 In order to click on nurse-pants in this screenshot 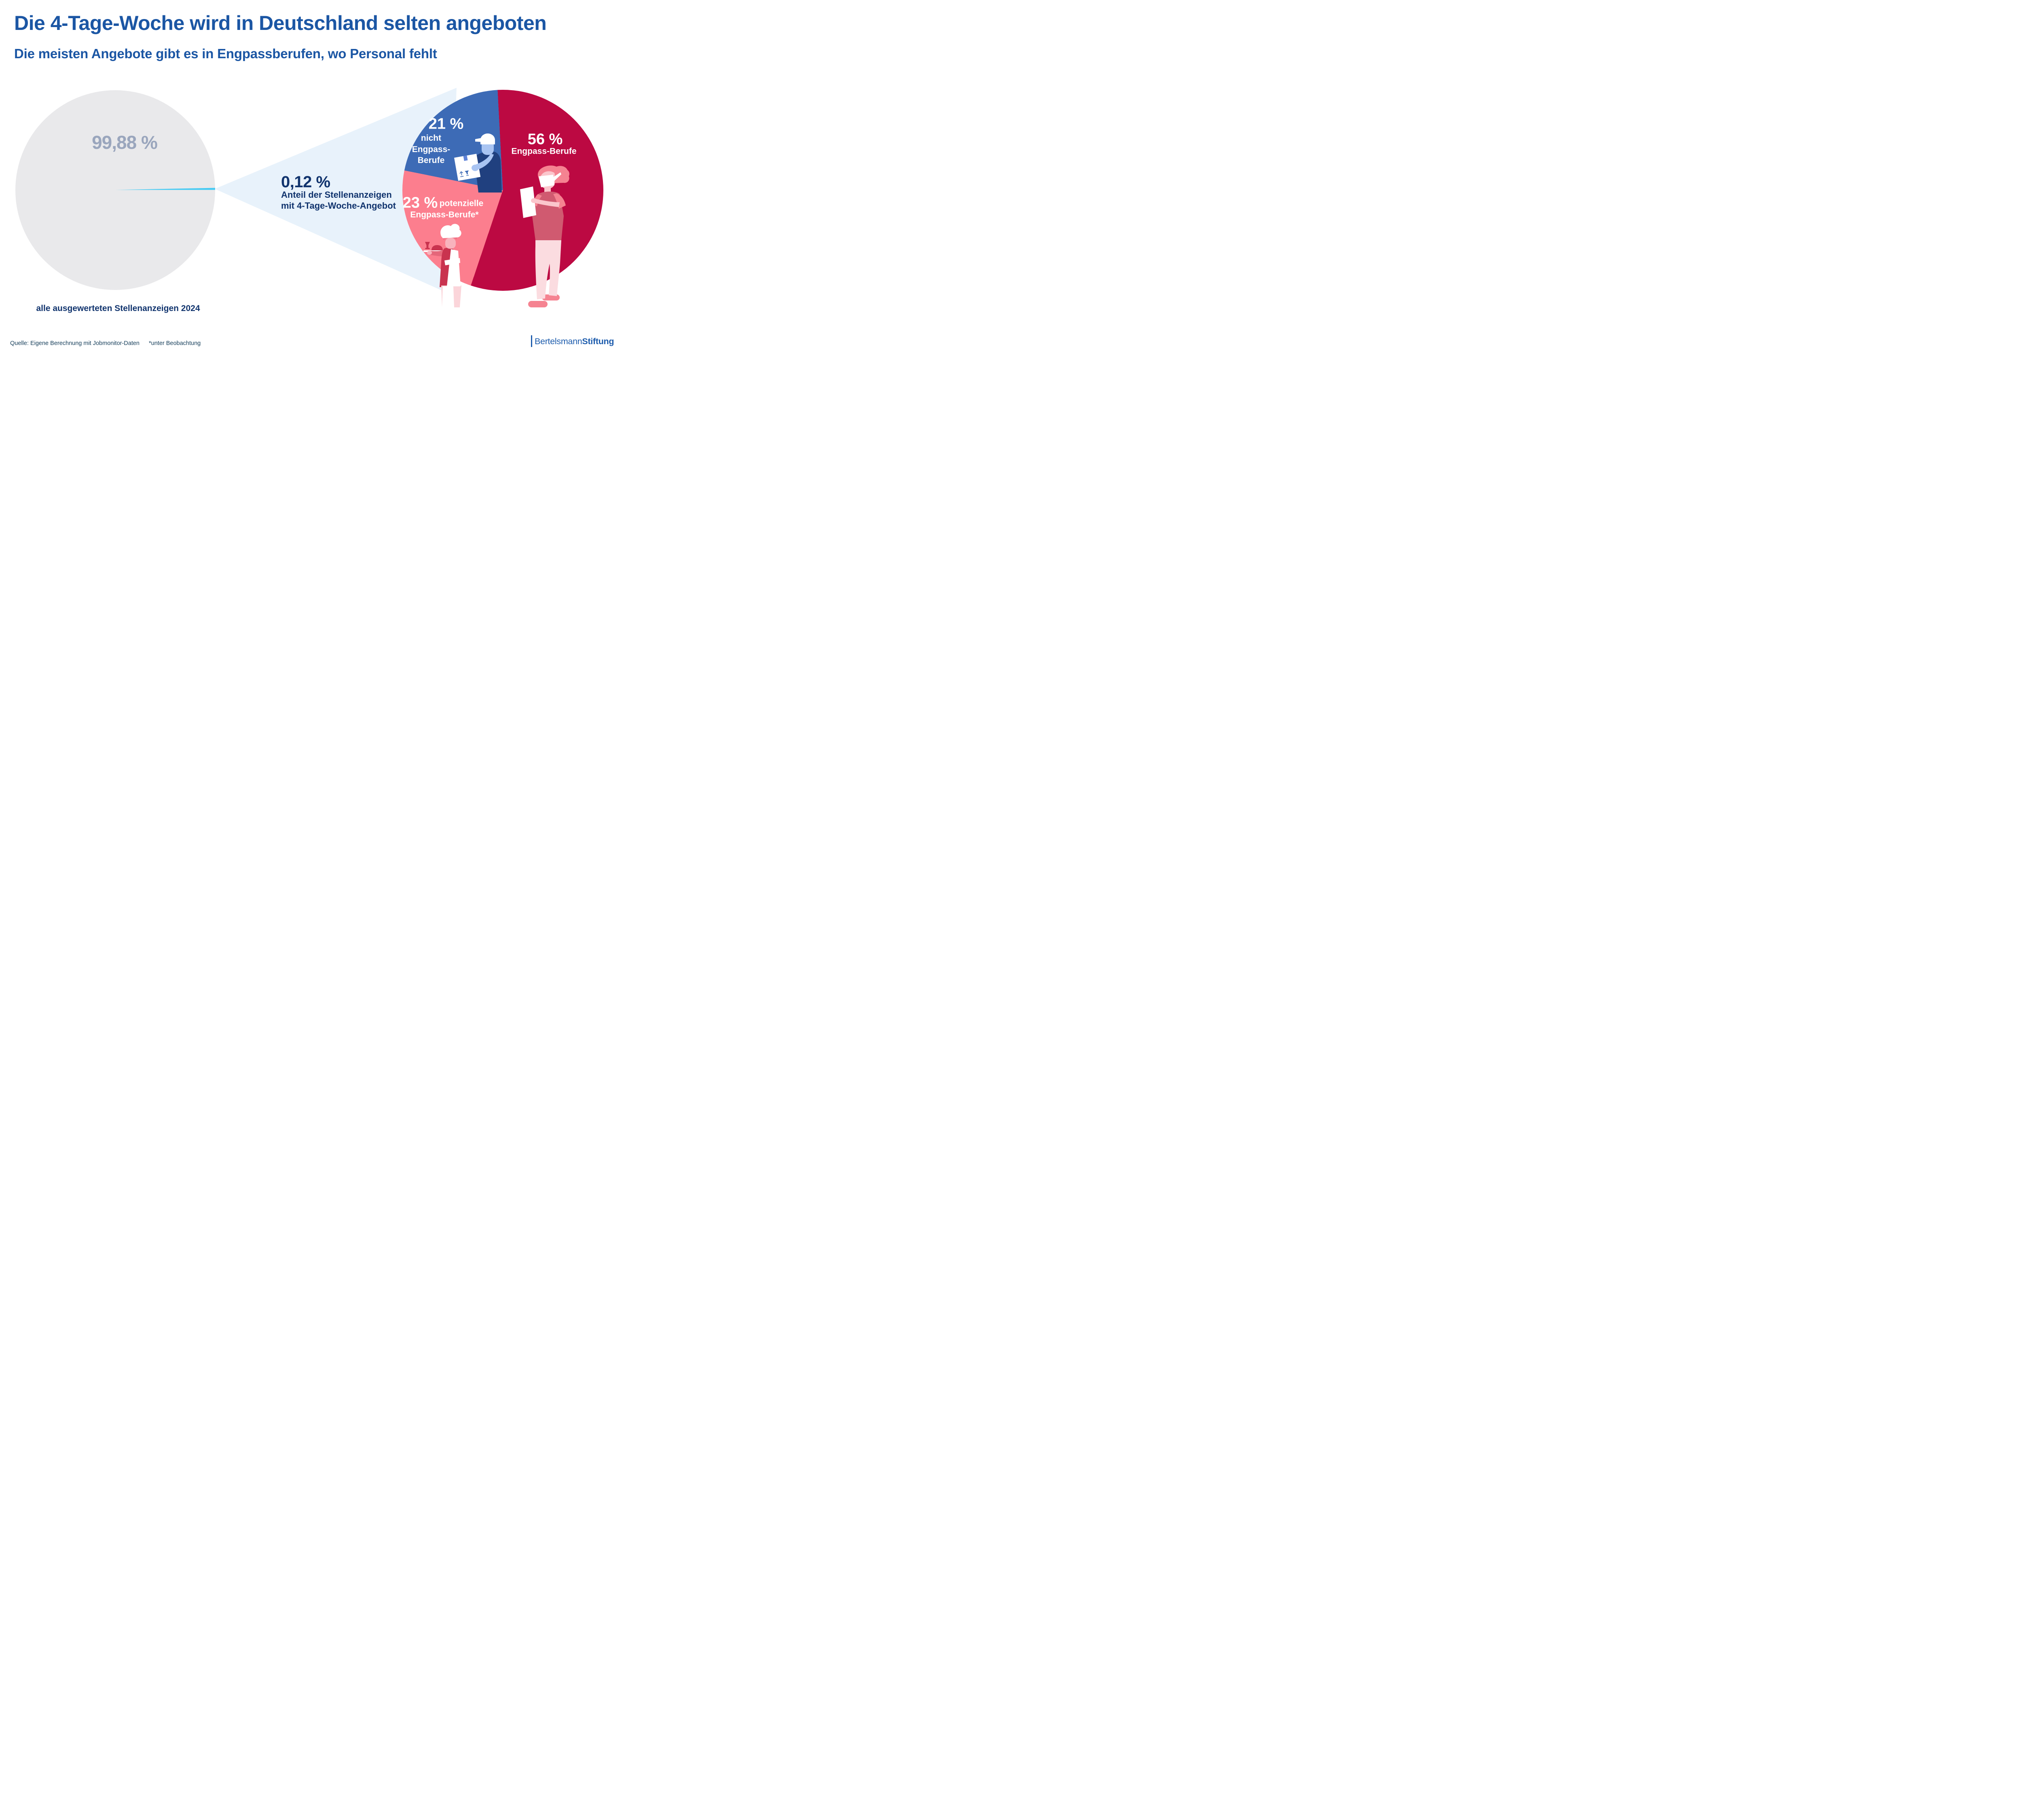, I will do `click(548, 270)`.